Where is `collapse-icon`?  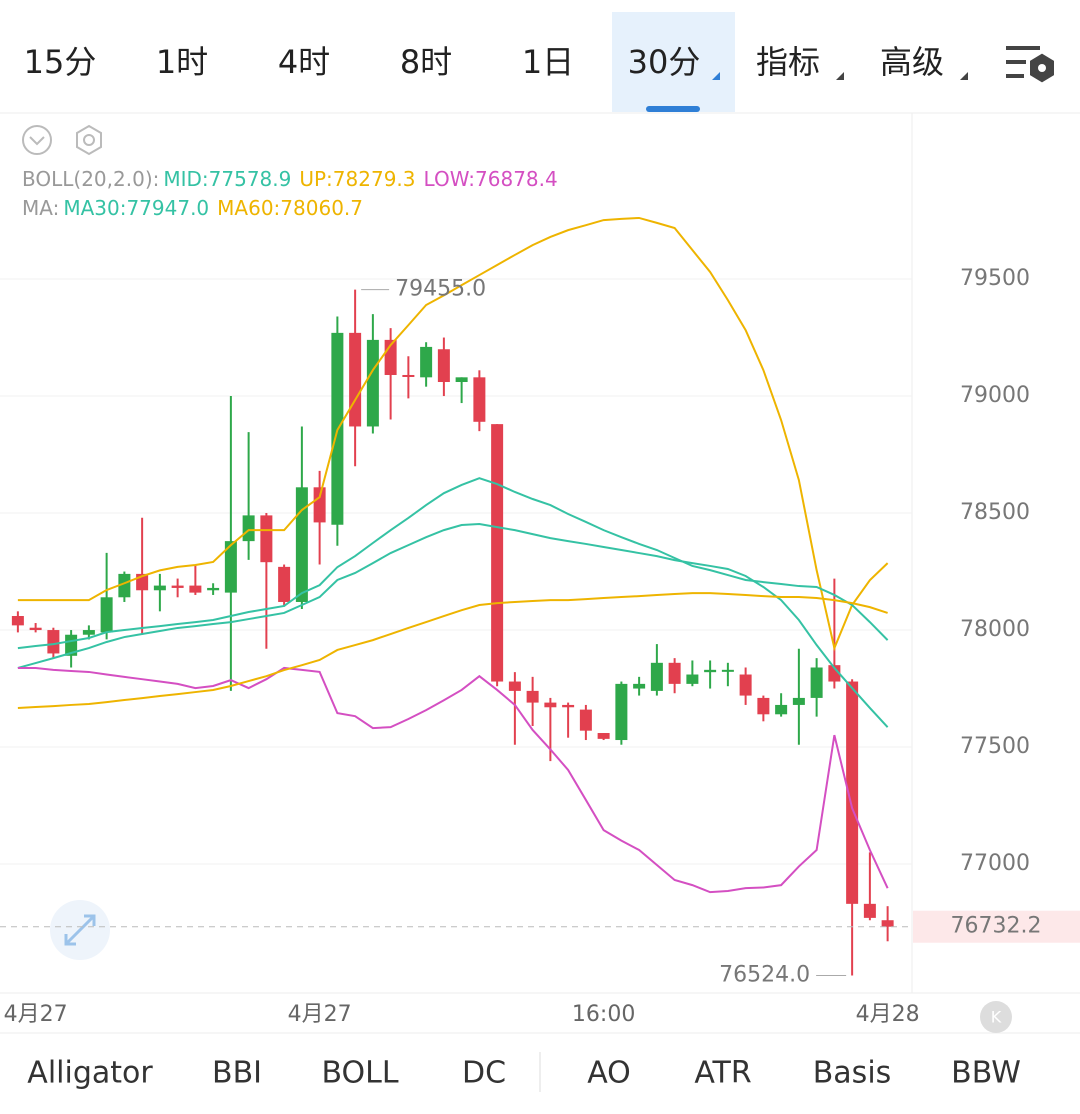 collapse-icon is located at coordinates (37, 140).